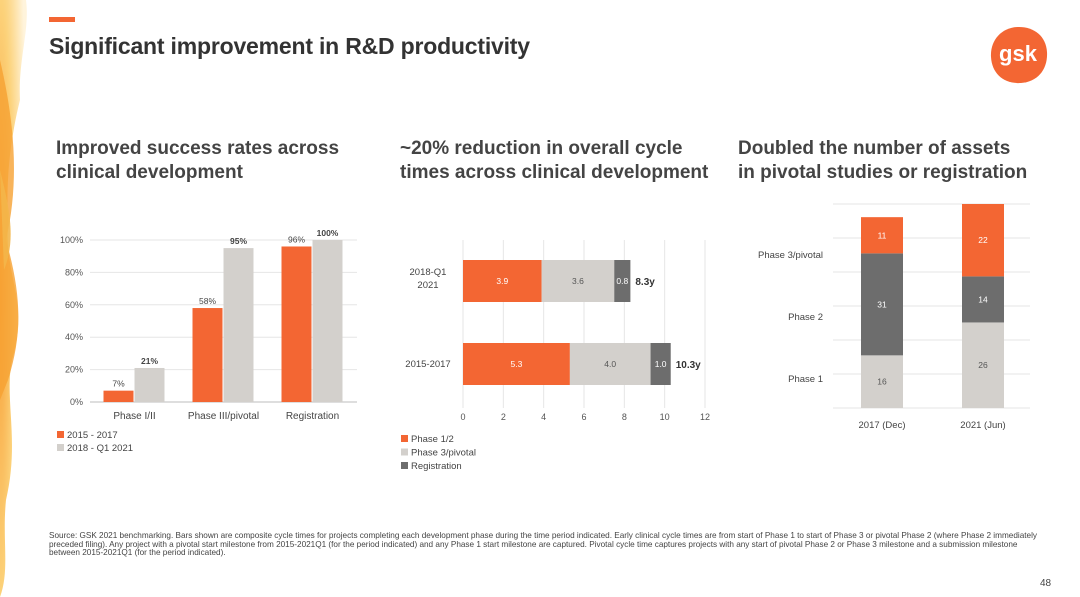 The image size is (1080, 597). I want to click on segment-data-label: 0.8, so click(622, 281).